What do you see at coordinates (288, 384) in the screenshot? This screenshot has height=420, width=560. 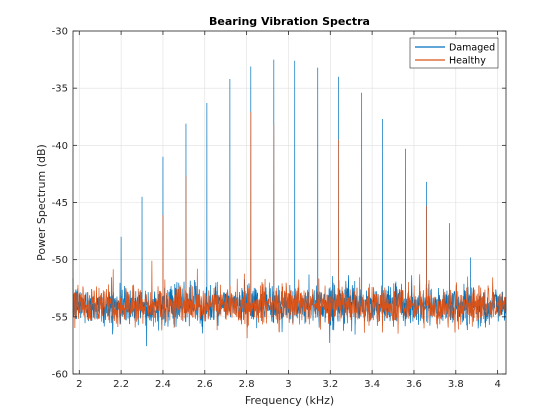 I see `x-tick-label: 3` at bounding box center [288, 384].